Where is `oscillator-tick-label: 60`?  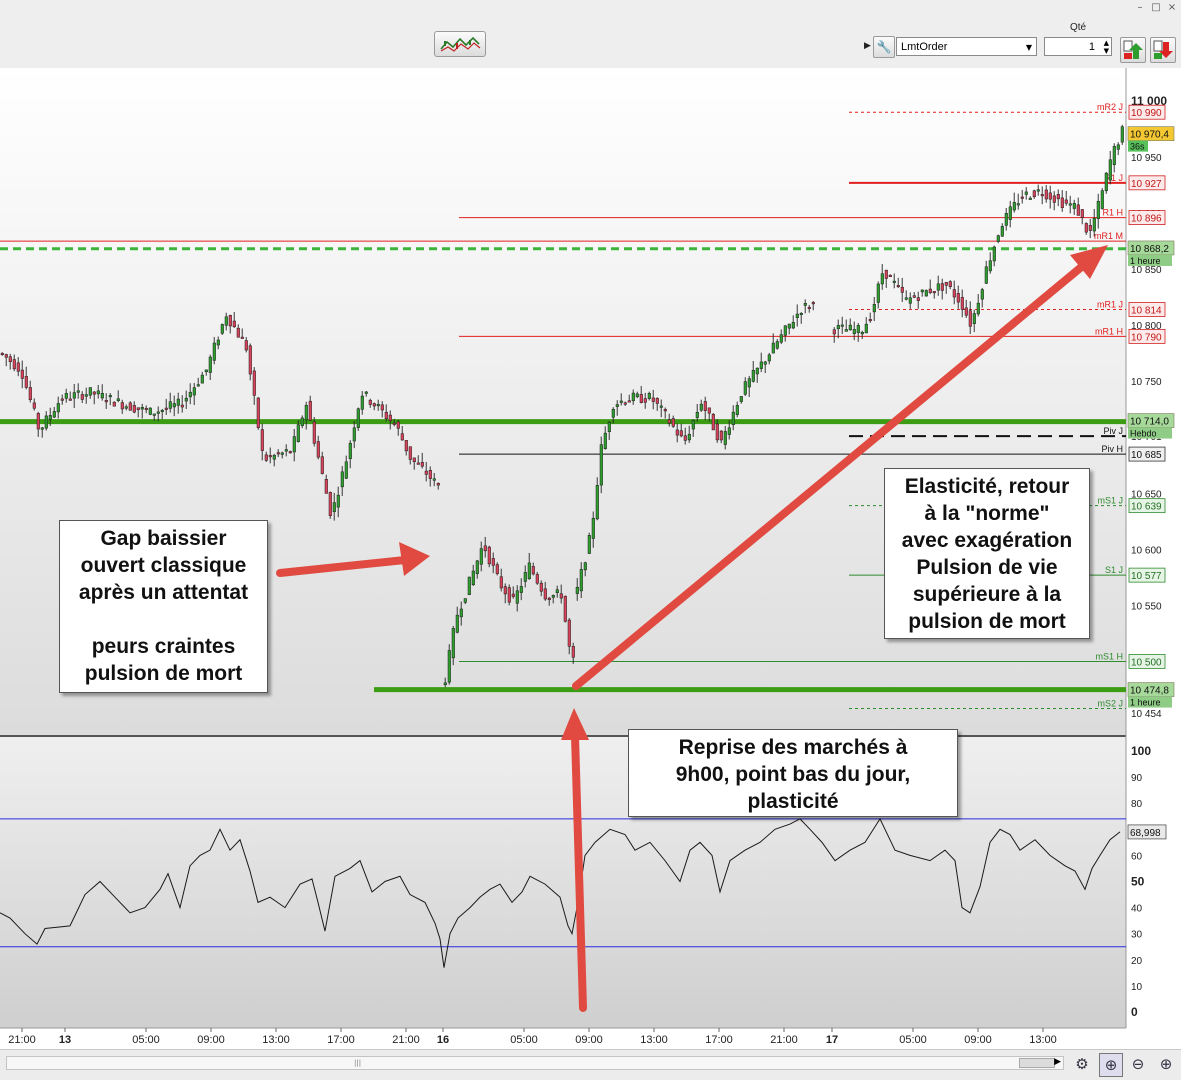
oscillator-tick-label: 60 is located at coordinates (1137, 856).